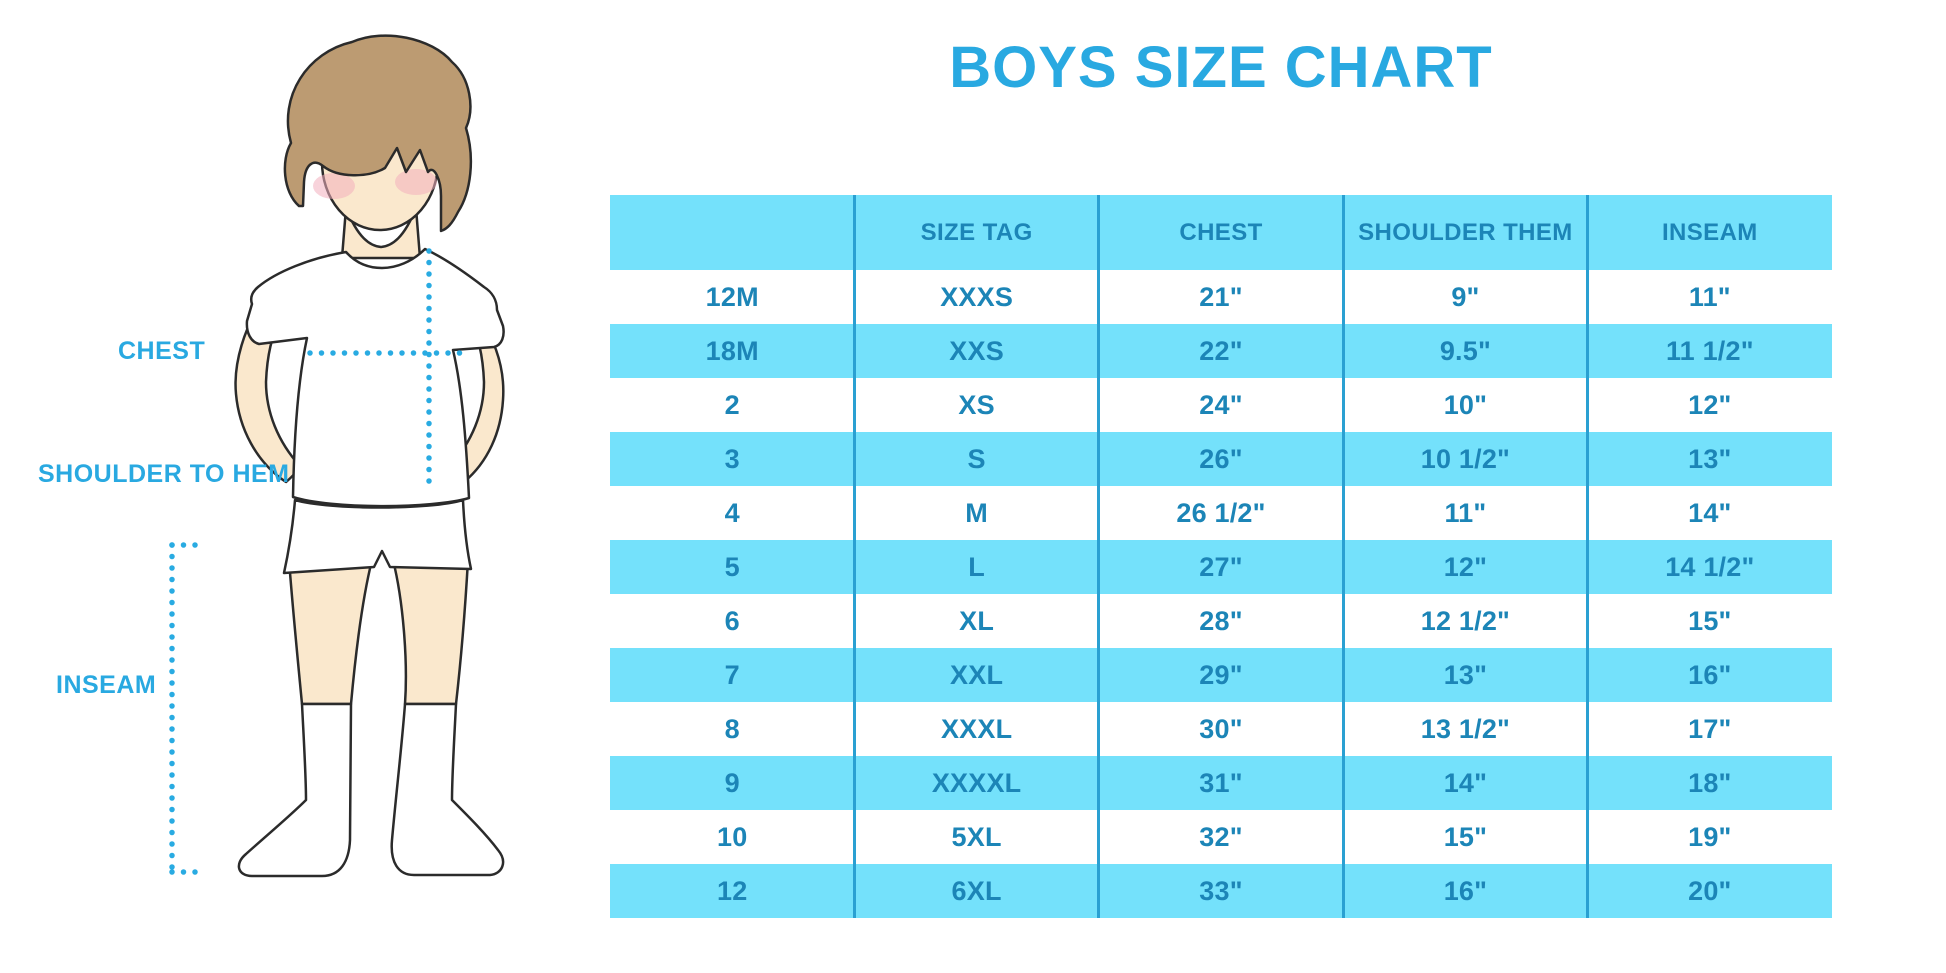 The image size is (1946, 973). Describe the element at coordinates (430, 632) in the screenshot. I see `right-leg` at that location.